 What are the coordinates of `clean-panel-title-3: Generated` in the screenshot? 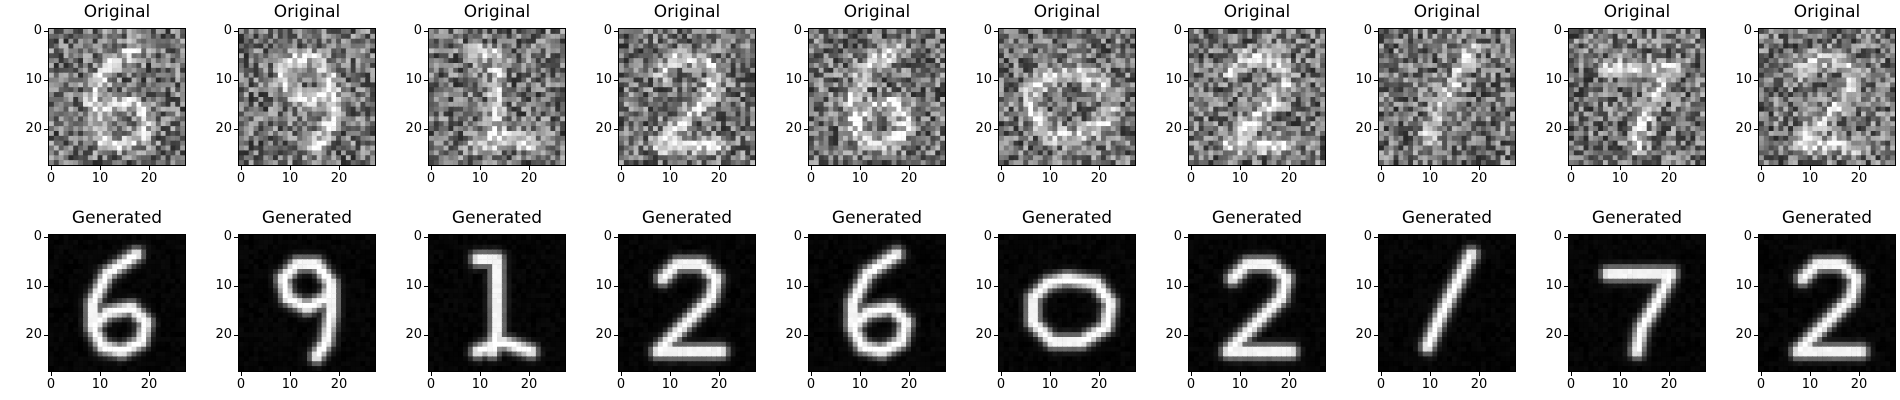 It's located at (497, 218).